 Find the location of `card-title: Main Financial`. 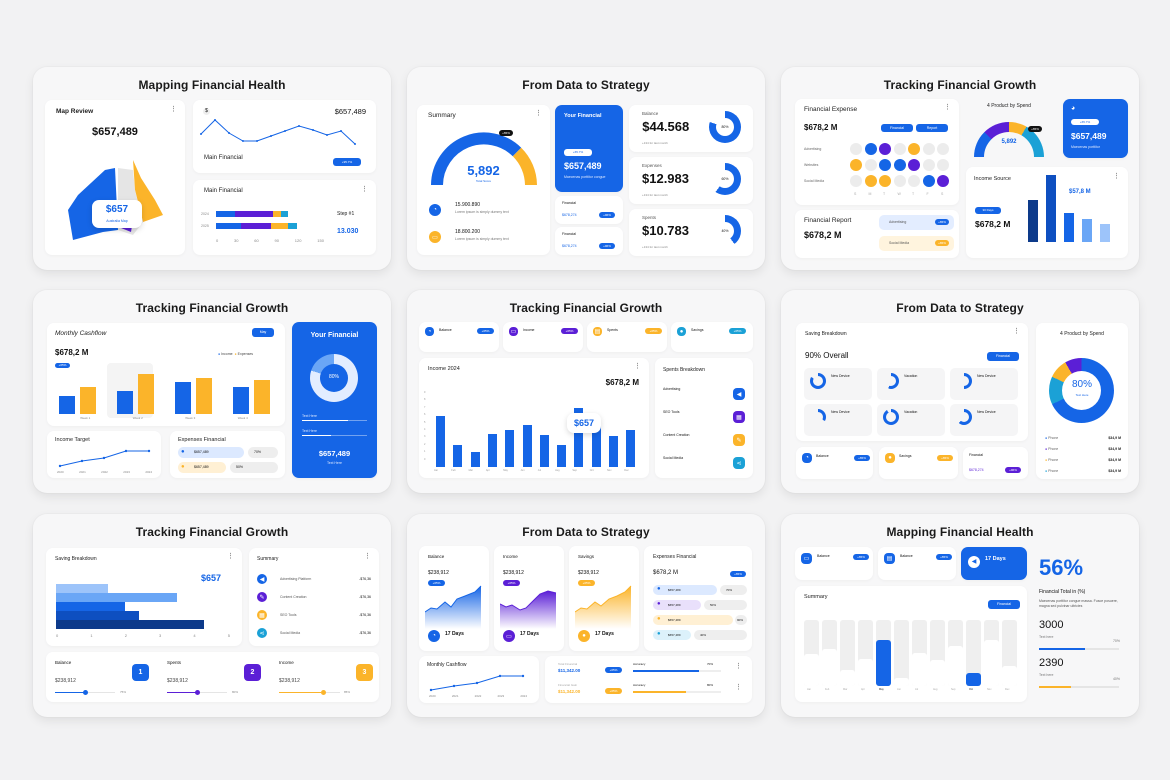

card-title: Main Financial is located at coordinates (223, 191).